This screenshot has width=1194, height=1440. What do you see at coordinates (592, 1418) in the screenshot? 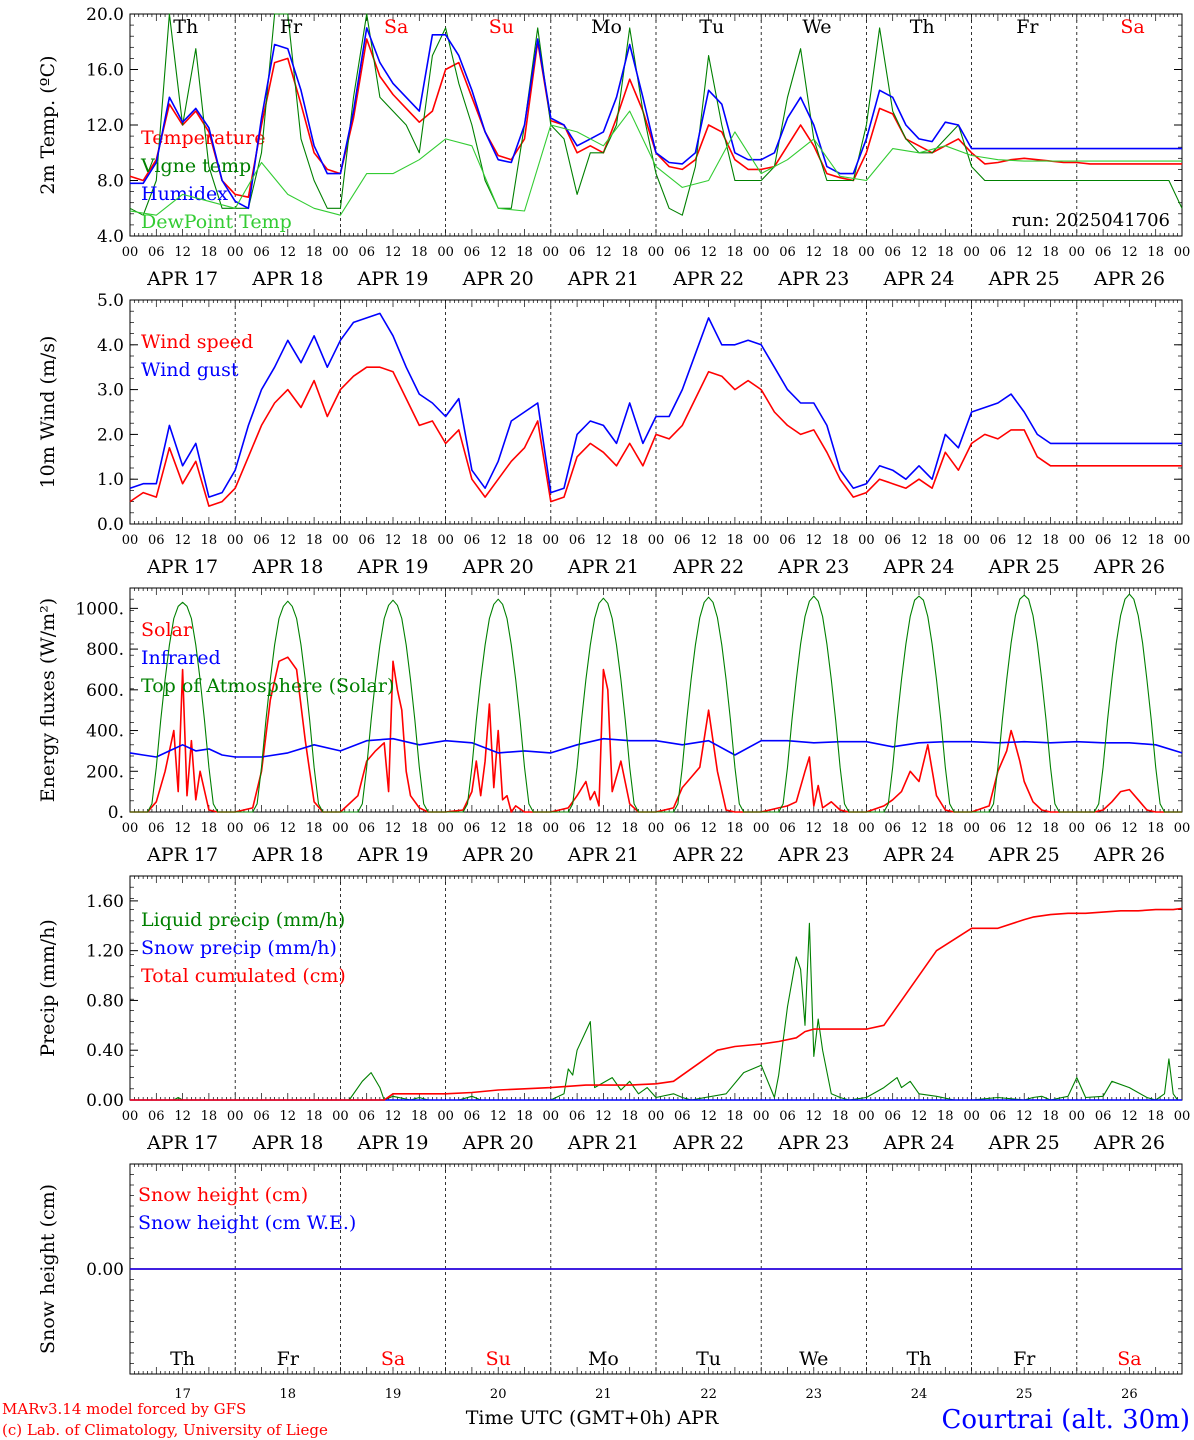
I see `time-axis-title: Time UTC (GMT+0h) APR` at bounding box center [592, 1418].